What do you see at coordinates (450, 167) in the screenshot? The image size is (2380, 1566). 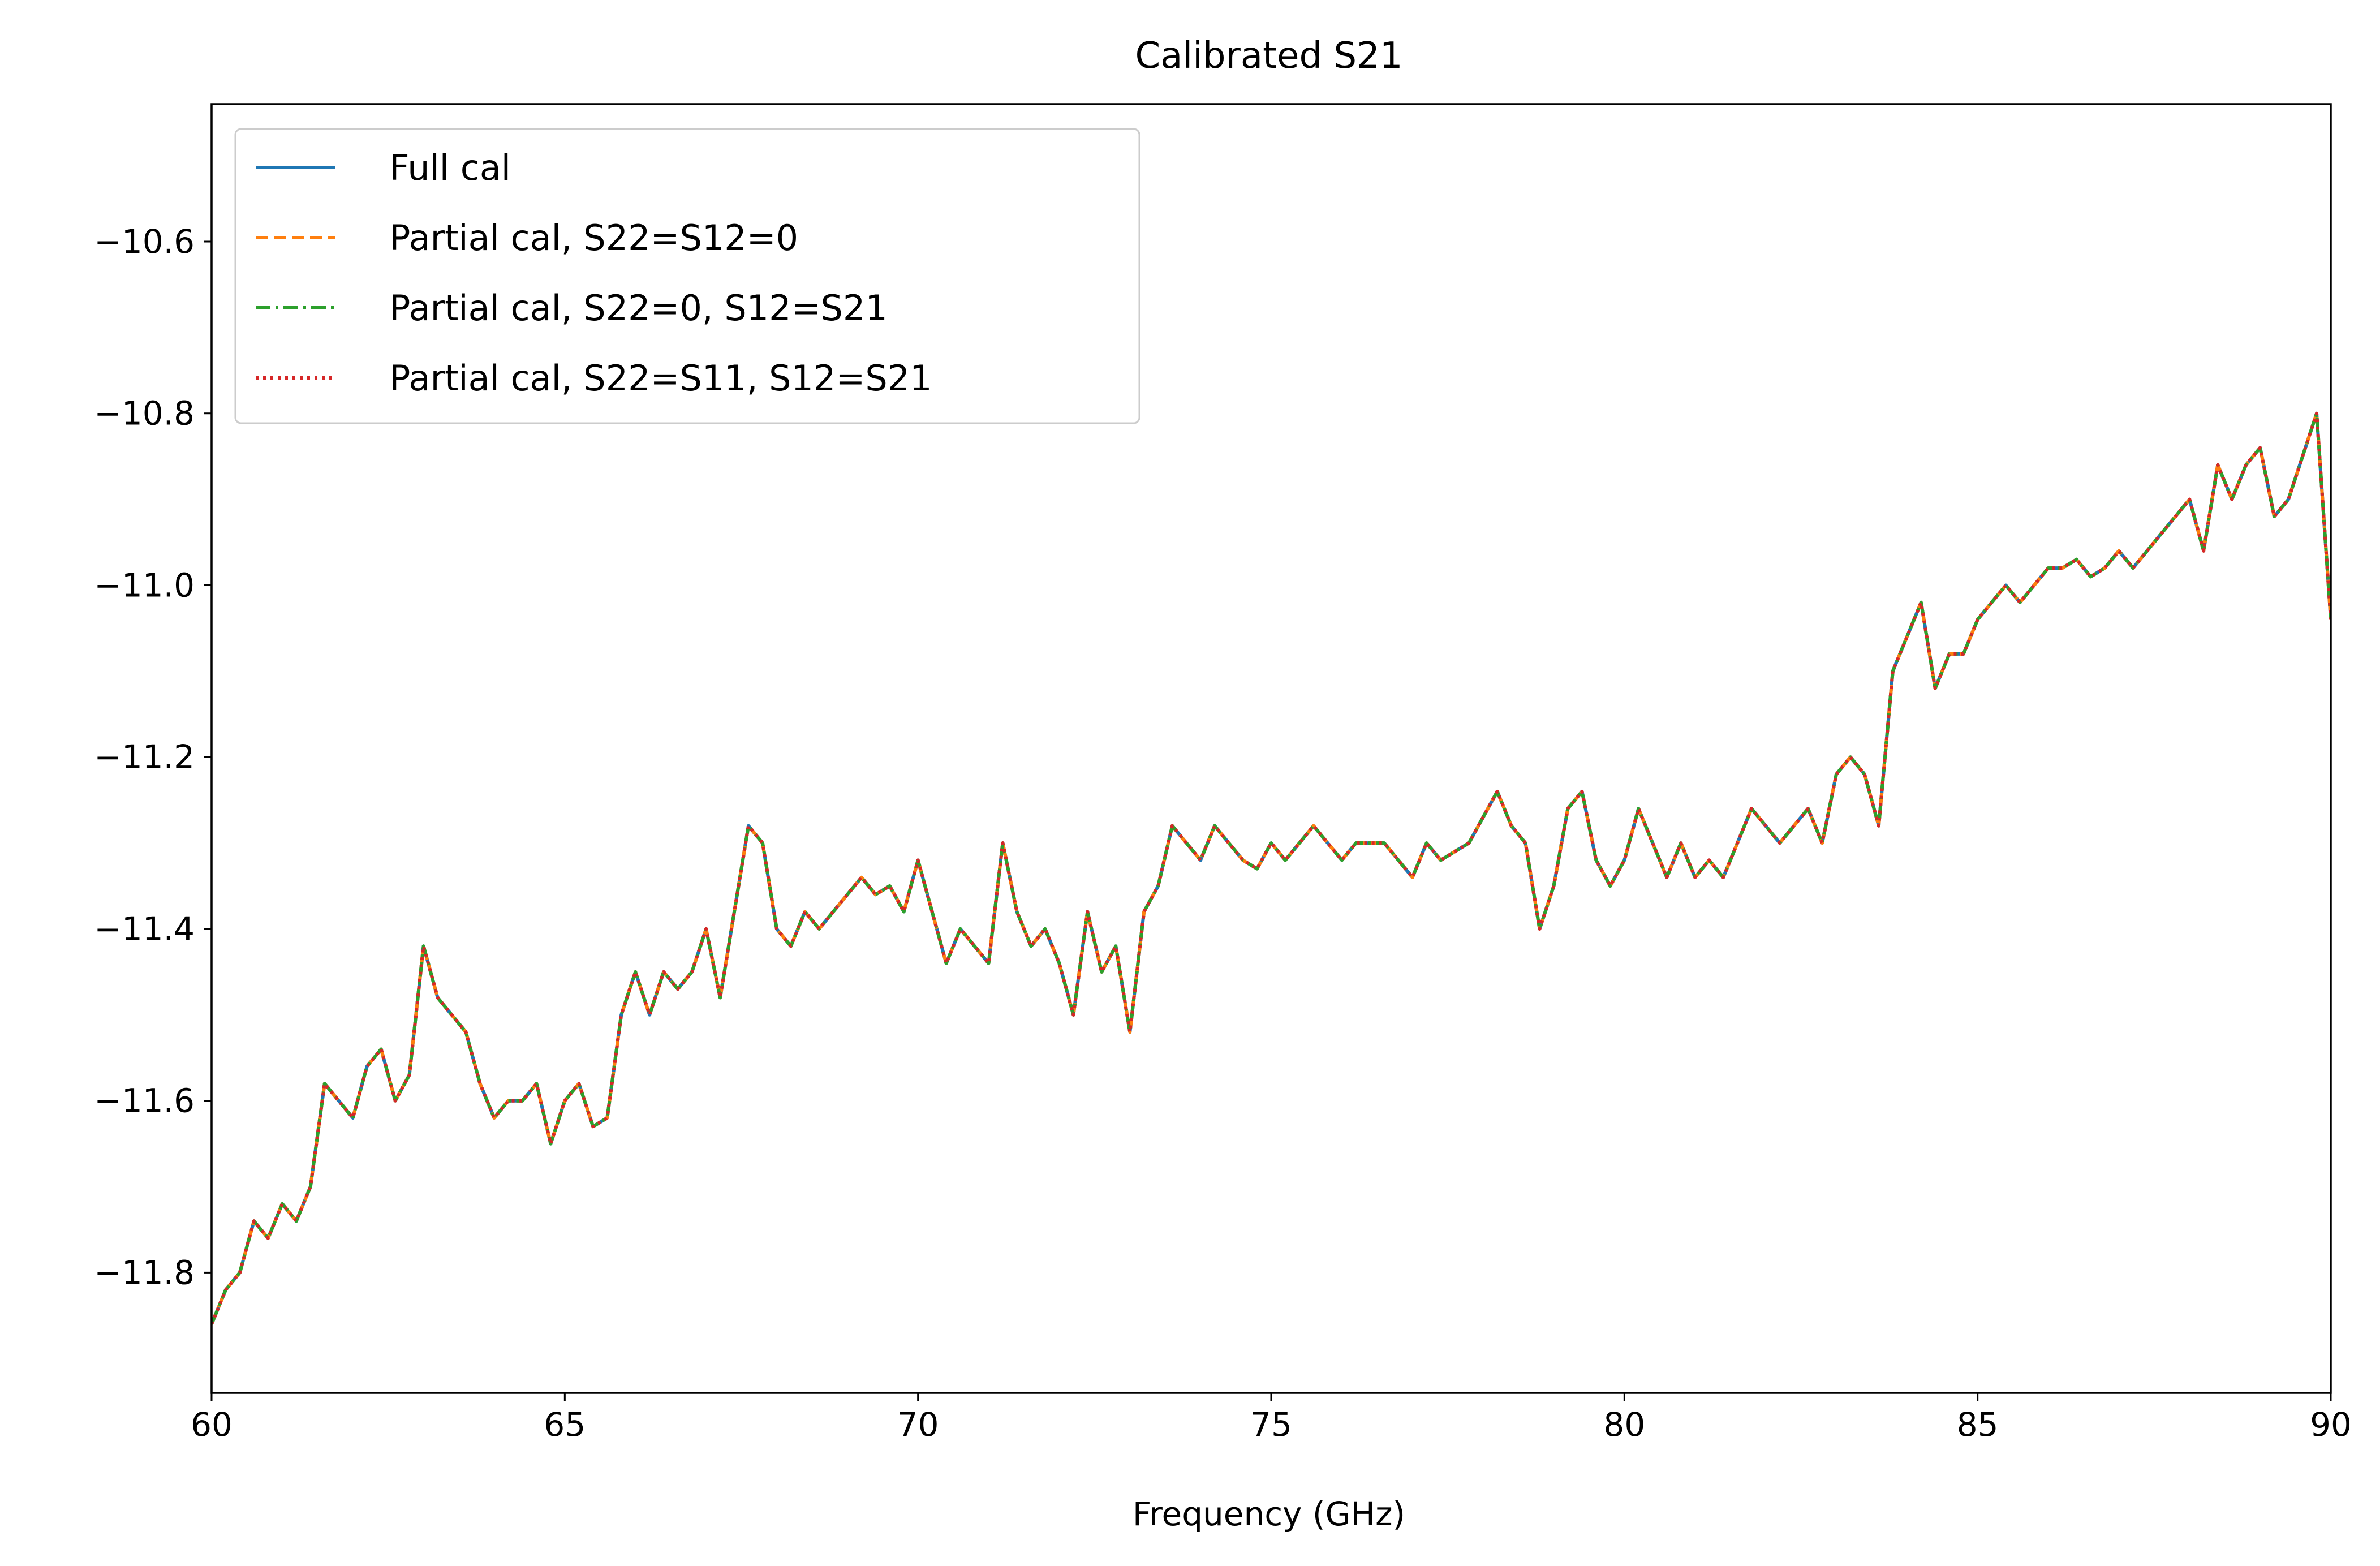 I see `legend-label-1: Full cal` at bounding box center [450, 167].